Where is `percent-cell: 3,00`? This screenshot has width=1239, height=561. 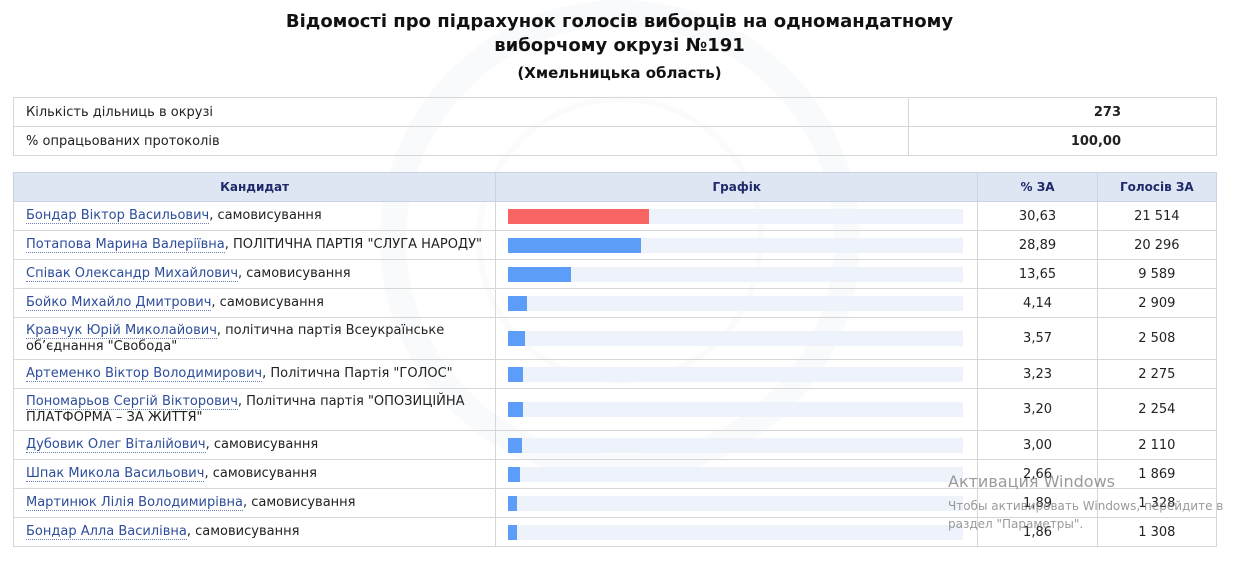
percent-cell: 3,00 is located at coordinates (1037, 445).